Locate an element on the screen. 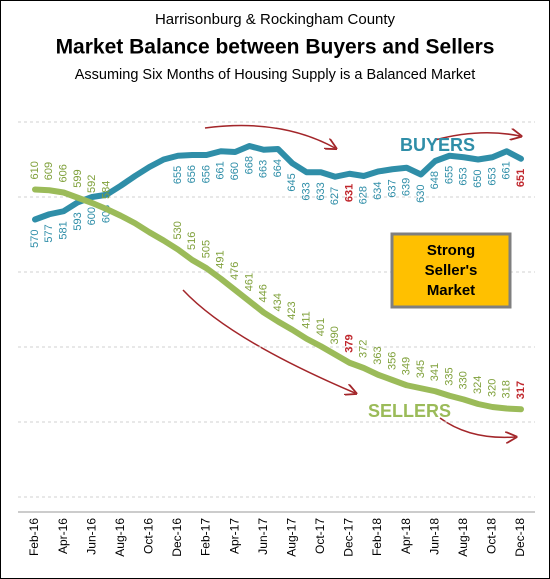 This screenshot has height=579, width=550. data-label: 610 is located at coordinates (35, 170).